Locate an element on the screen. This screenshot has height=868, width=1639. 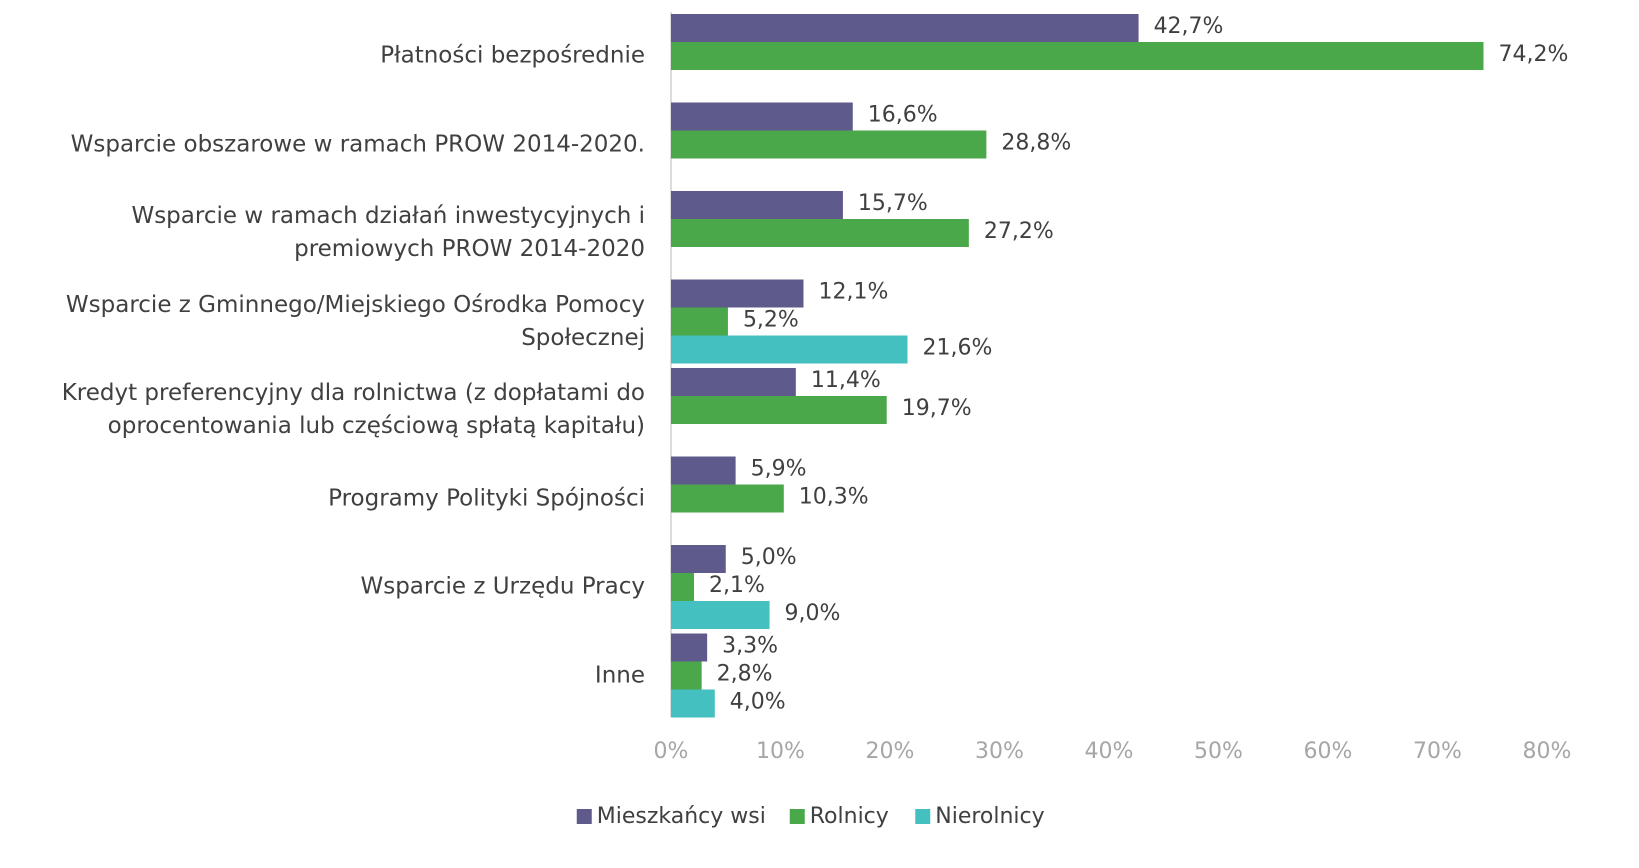
value-label: 5,0% is located at coordinates (769, 557).